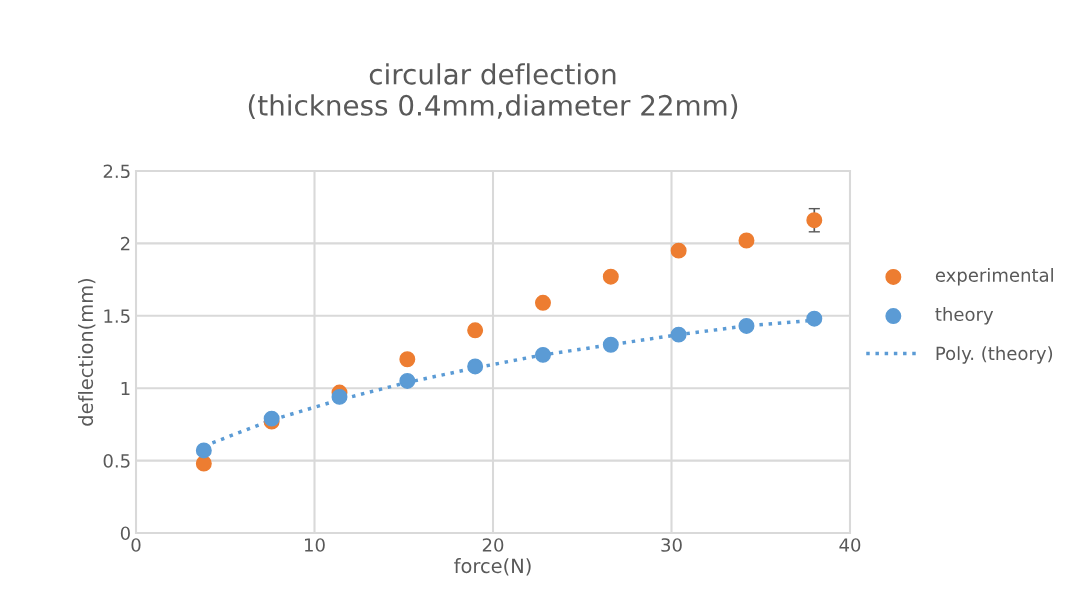  I want to click on x-tick-label: 10, so click(315, 545).